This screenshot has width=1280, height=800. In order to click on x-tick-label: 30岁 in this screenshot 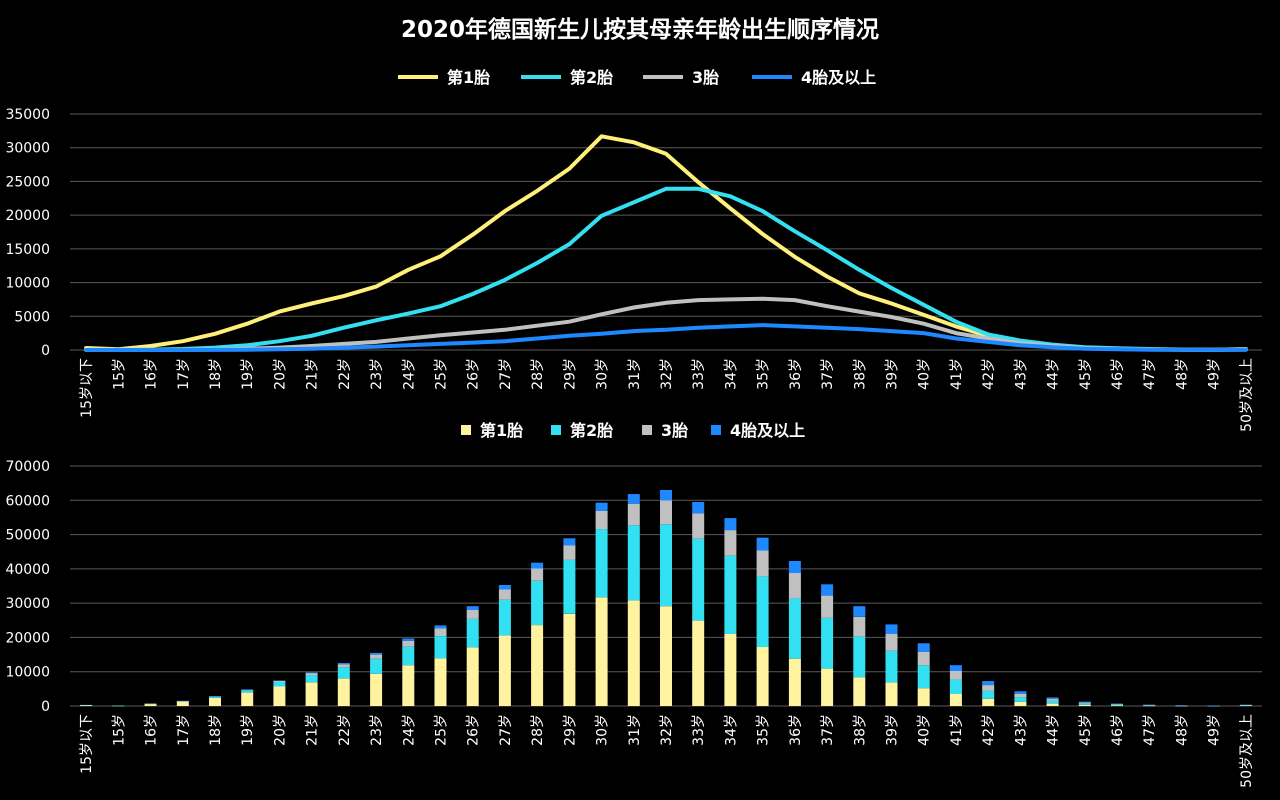, I will do `click(603, 374)`.